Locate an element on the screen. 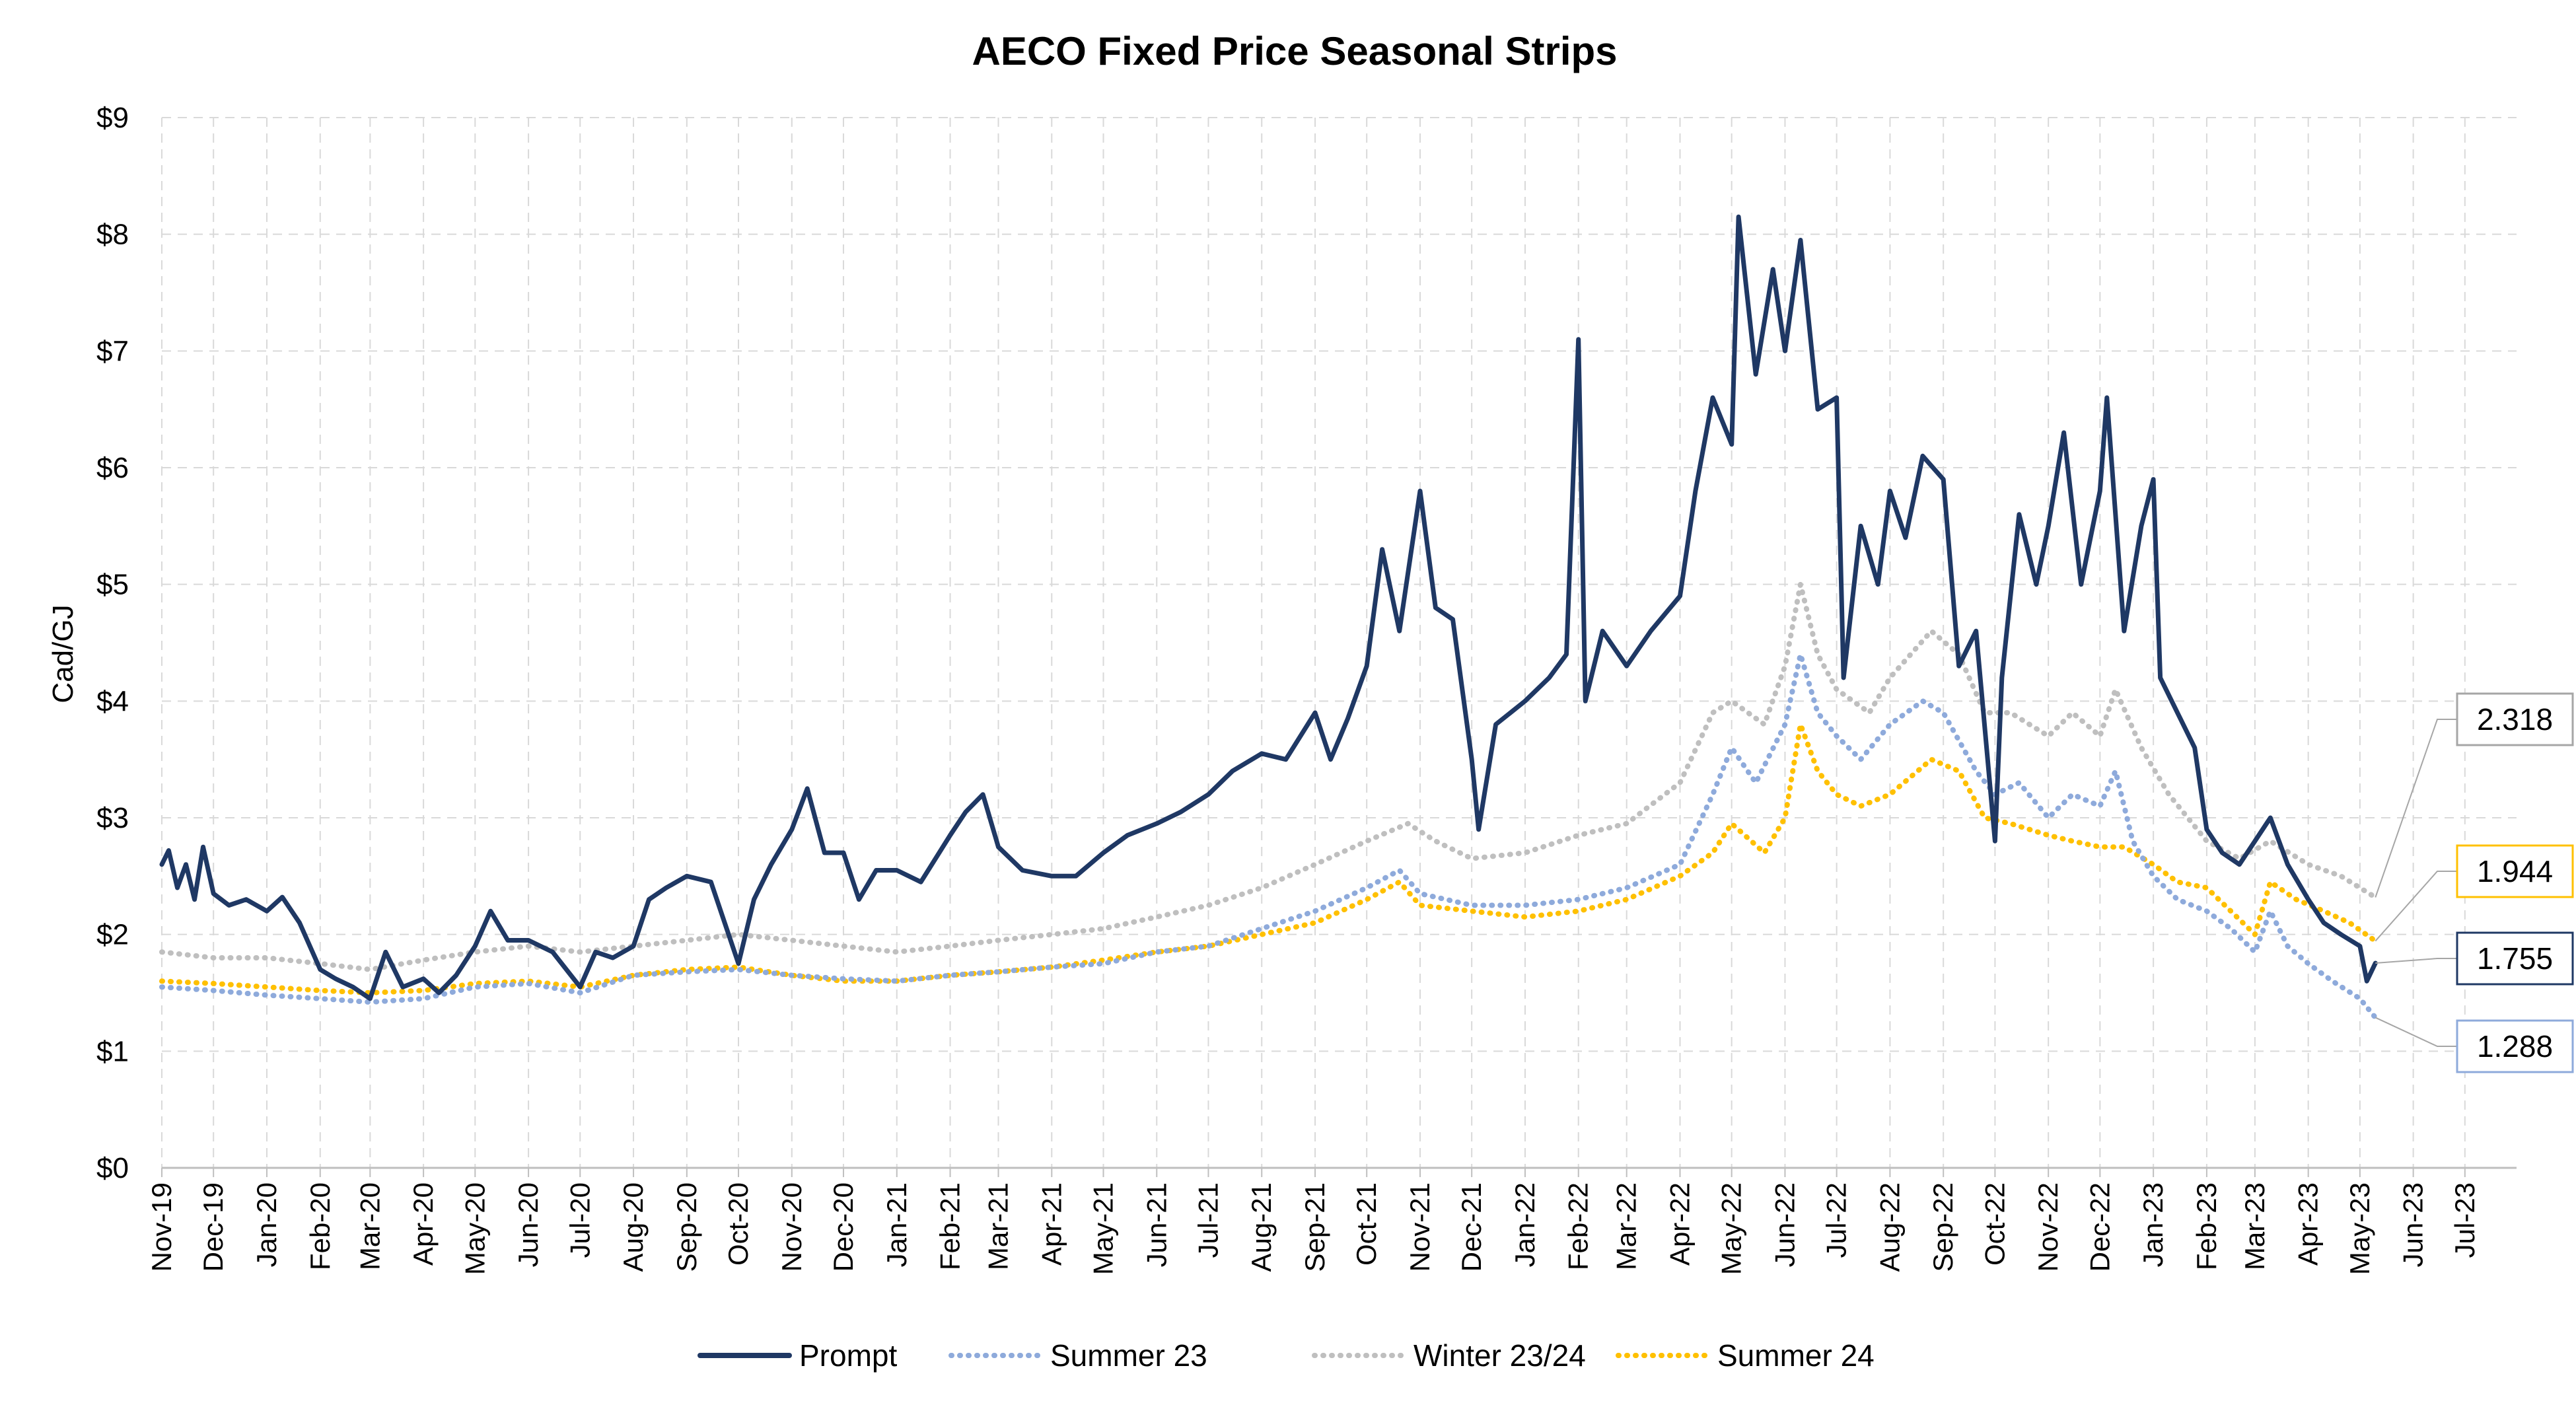 The image size is (2576, 1405). x-tick-label: Feb-23 is located at coordinates (2206, 1226).